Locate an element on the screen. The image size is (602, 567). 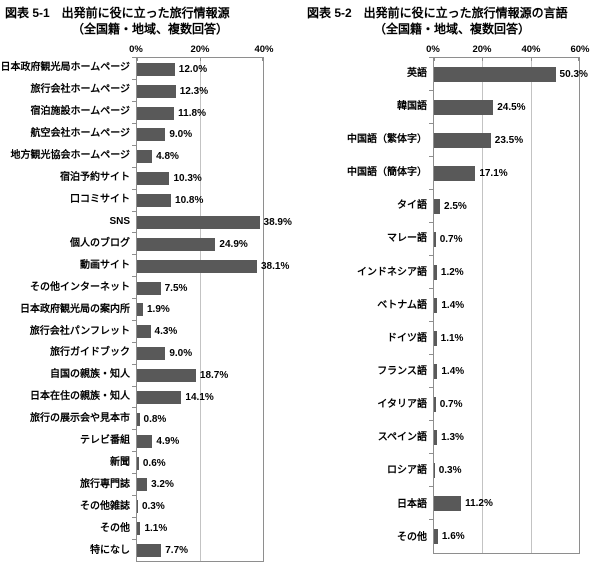
bar-row: 10.3% is located at coordinates (197, 178).